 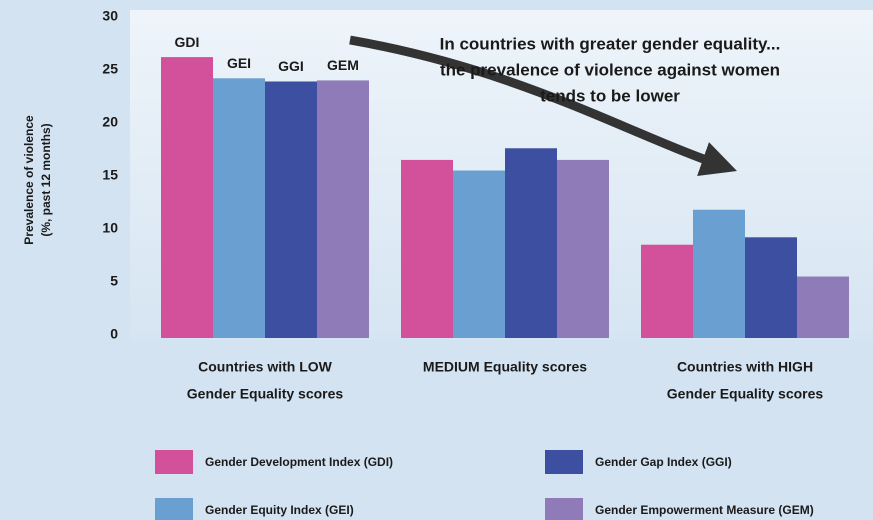 What do you see at coordinates (291, 66) in the screenshot?
I see `series-label: GGI` at bounding box center [291, 66].